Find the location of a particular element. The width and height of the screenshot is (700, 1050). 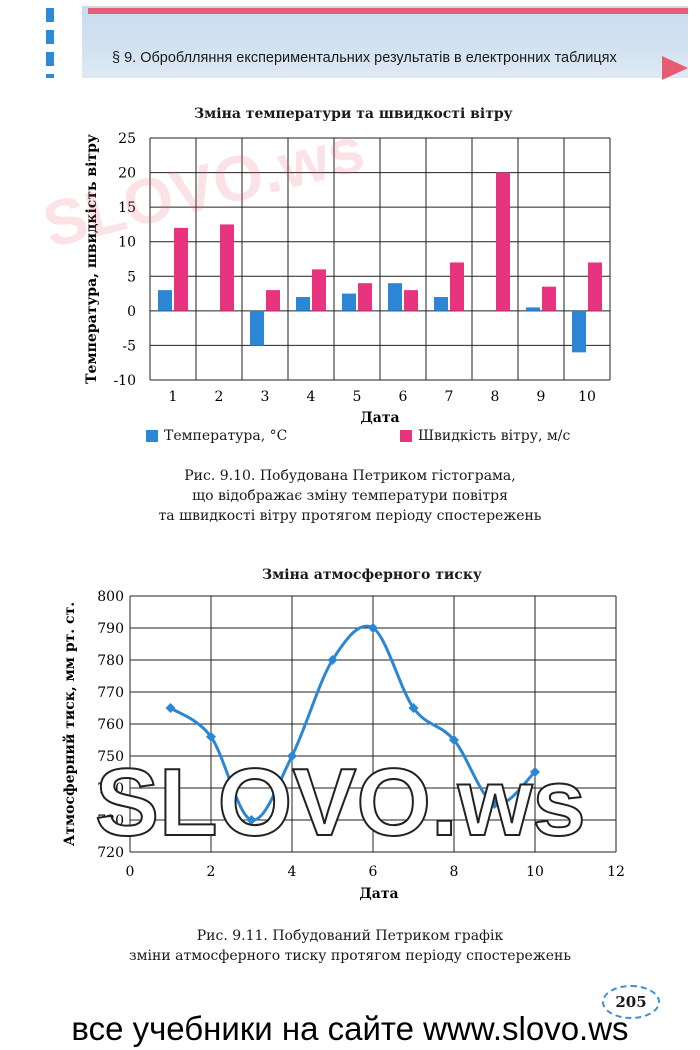

y-tick-label: 10 is located at coordinates (127, 243).